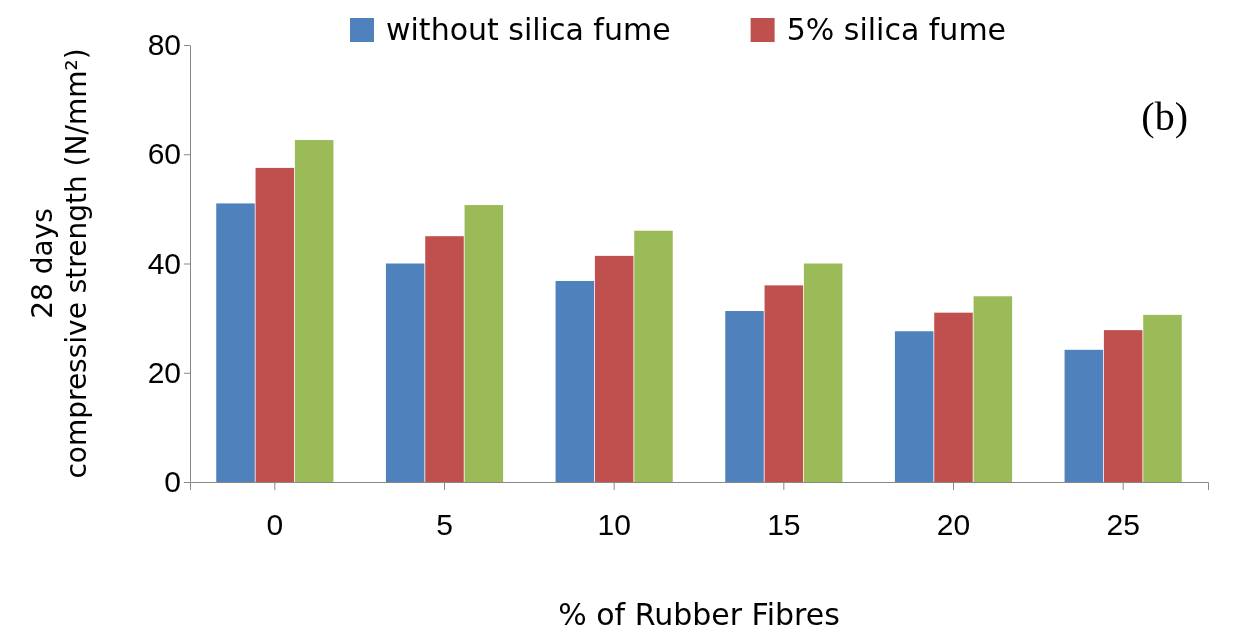 The image size is (1258, 637). I want to click on annotation: (b), so click(1164, 116).